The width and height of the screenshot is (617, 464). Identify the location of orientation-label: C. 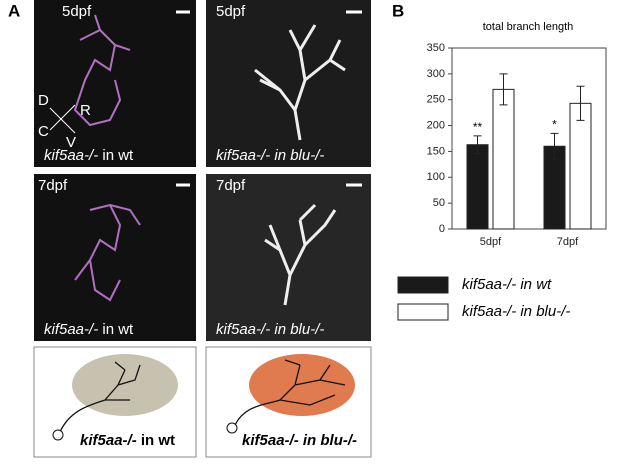
(43, 131).